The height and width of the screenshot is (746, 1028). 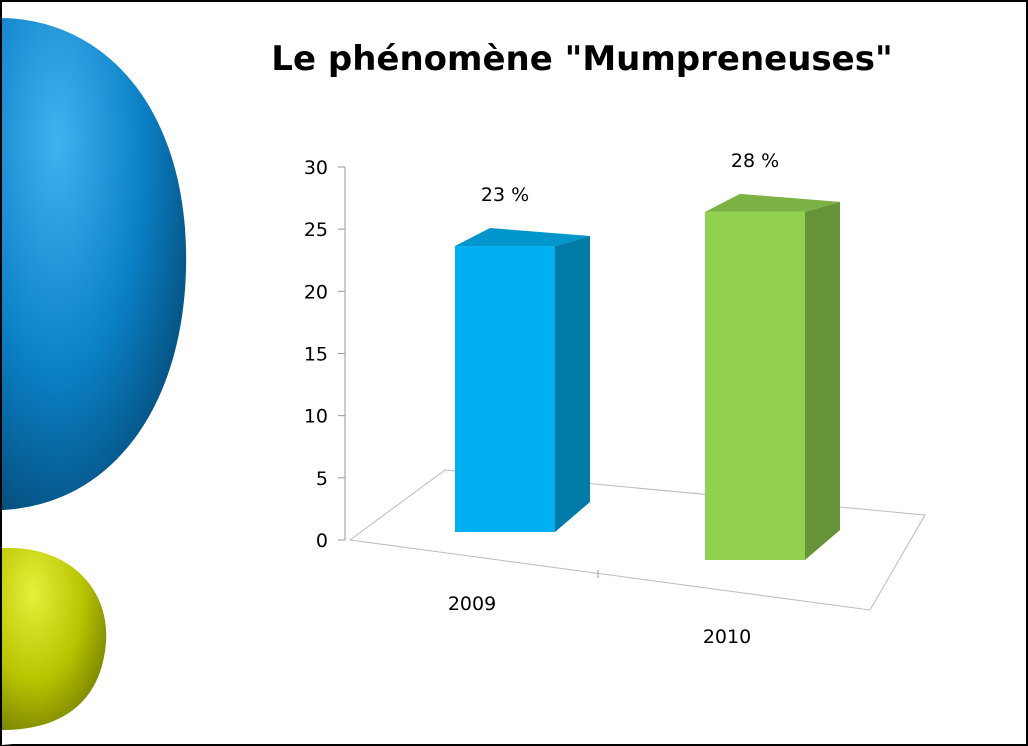 I want to click on y-tick-label: 30, so click(x=316, y=168).